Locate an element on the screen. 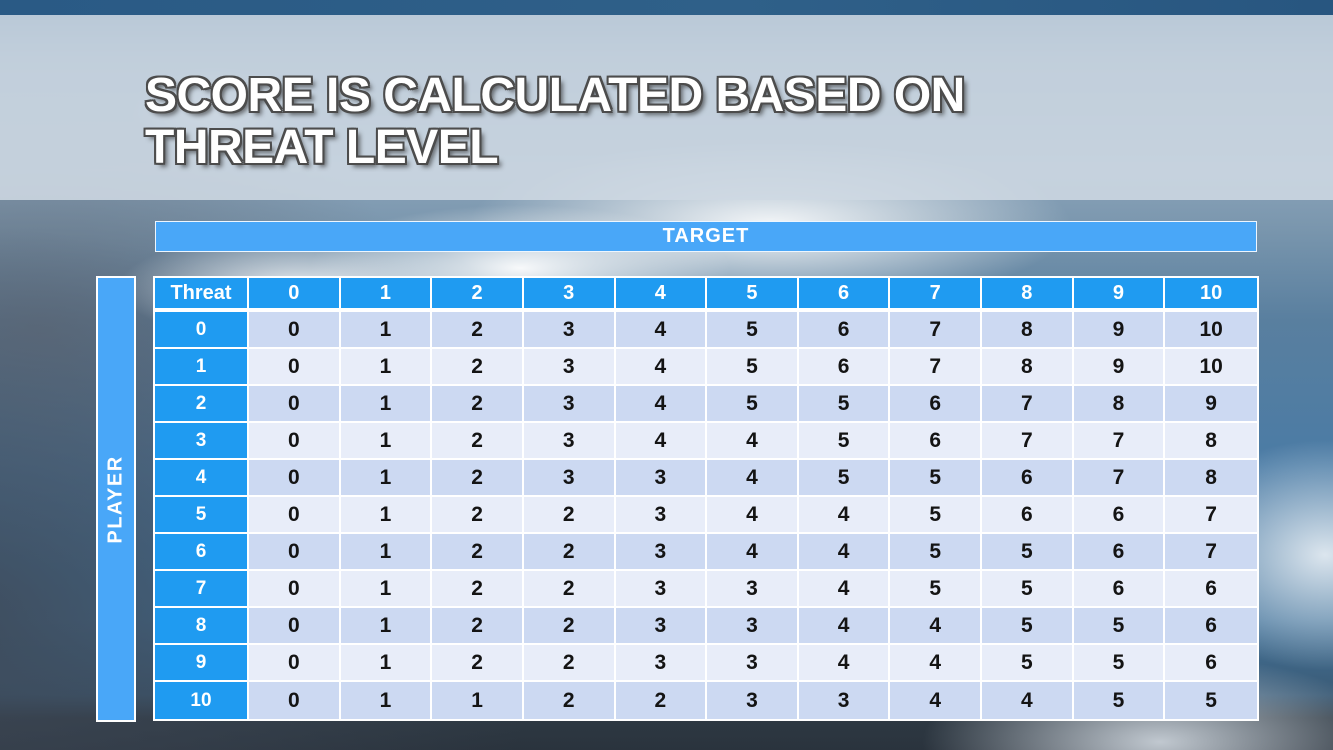  target-column-header: 4 is located at coordinates (661, 295).